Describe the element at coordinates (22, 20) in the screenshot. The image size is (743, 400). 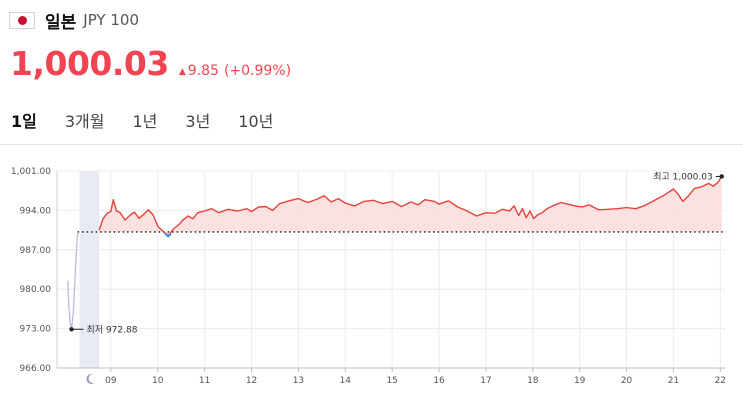
I see `japan-flag-icon` at that location.